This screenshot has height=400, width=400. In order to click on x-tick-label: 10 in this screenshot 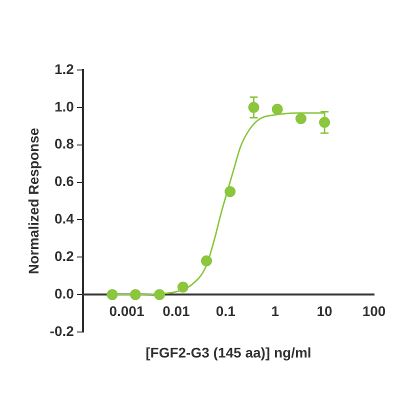, I will do `click(324, 310)`.